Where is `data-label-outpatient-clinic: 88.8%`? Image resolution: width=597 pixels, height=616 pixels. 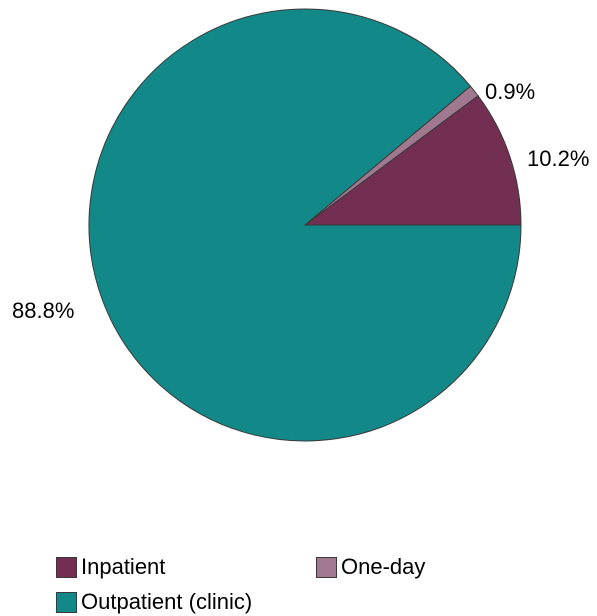
data-label-outpatient-clinic: 88.8% is located at coordinates (43, 310).